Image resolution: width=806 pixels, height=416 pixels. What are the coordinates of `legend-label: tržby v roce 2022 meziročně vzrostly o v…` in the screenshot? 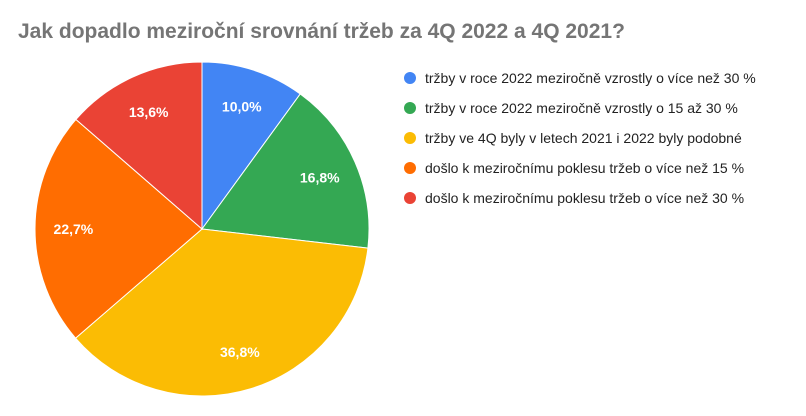 It's located at (590, 78).